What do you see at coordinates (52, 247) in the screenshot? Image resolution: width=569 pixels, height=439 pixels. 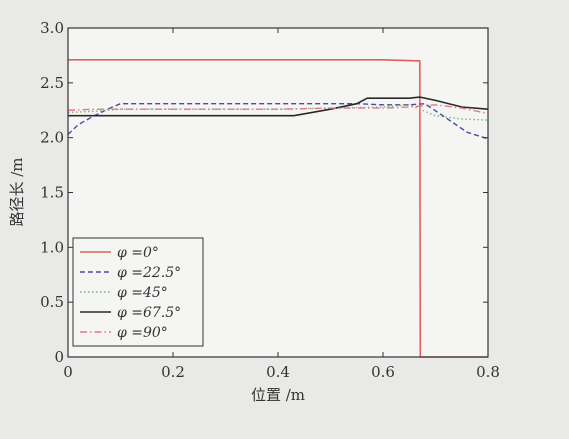 I see `y-tick-label: 1.0` at bounding box center [52, 247].